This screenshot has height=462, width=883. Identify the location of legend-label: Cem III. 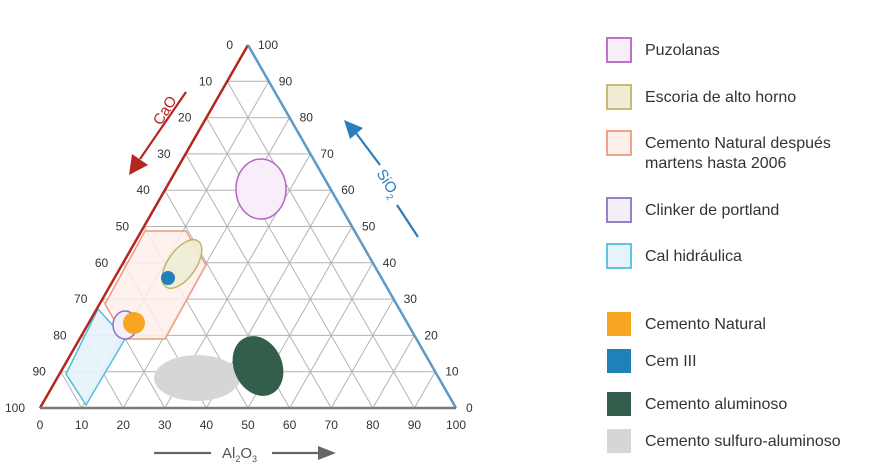
(671, 361).